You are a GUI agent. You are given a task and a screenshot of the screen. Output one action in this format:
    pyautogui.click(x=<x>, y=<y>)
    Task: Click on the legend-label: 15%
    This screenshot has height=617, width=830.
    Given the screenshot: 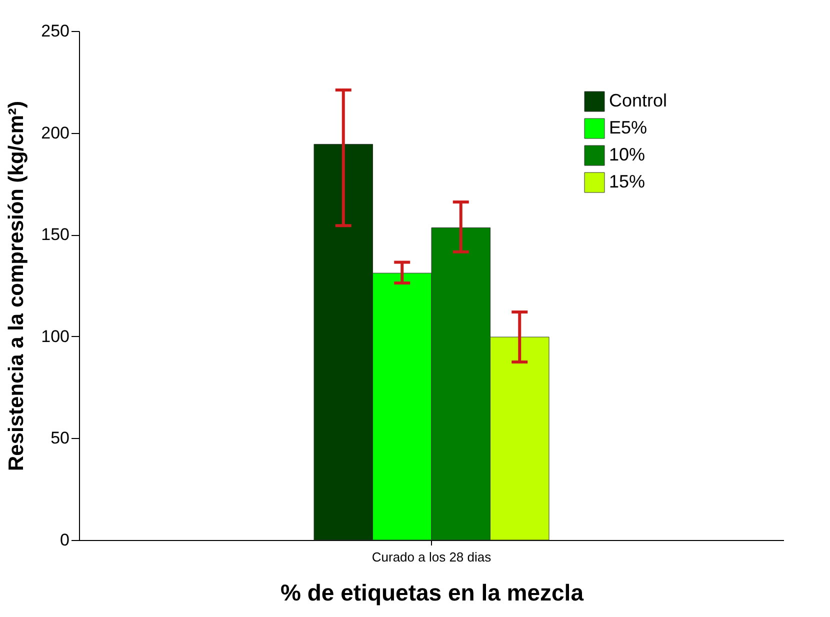 What is the action you would take?
    pyautogui.click(x=627, y=182)
    